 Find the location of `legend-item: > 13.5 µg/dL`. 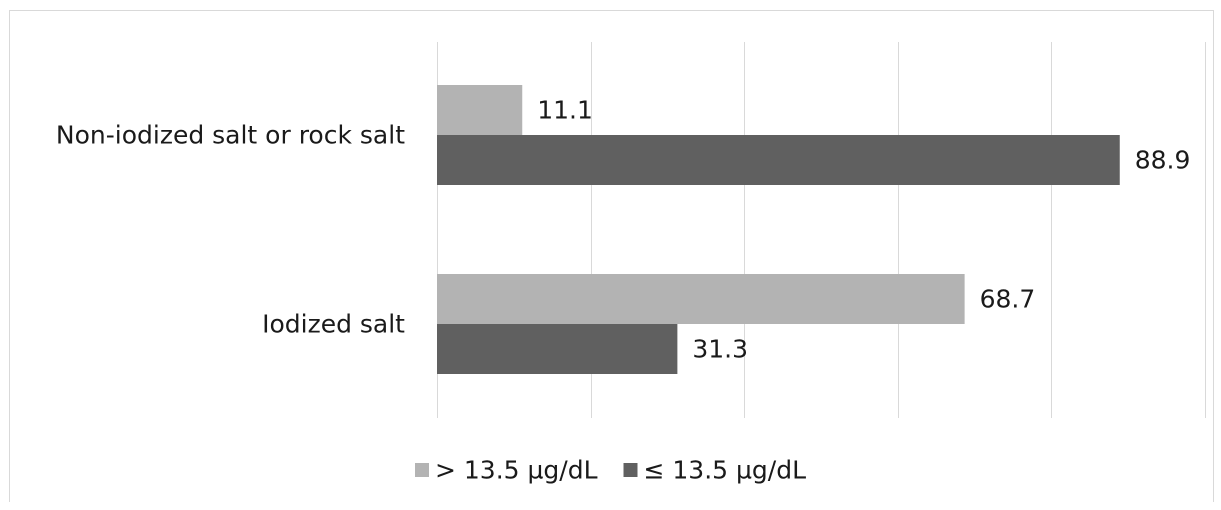

legend-item: > 13.5 µg/dL is located at coordinates (506, 470).